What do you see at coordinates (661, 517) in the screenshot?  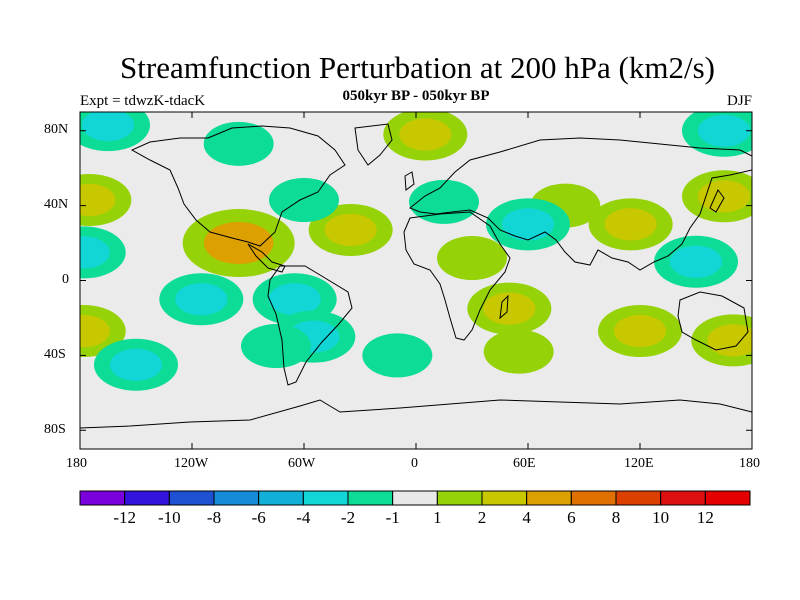 I see `colorbar-tick-label: 10` at bounding box center [661, 517].